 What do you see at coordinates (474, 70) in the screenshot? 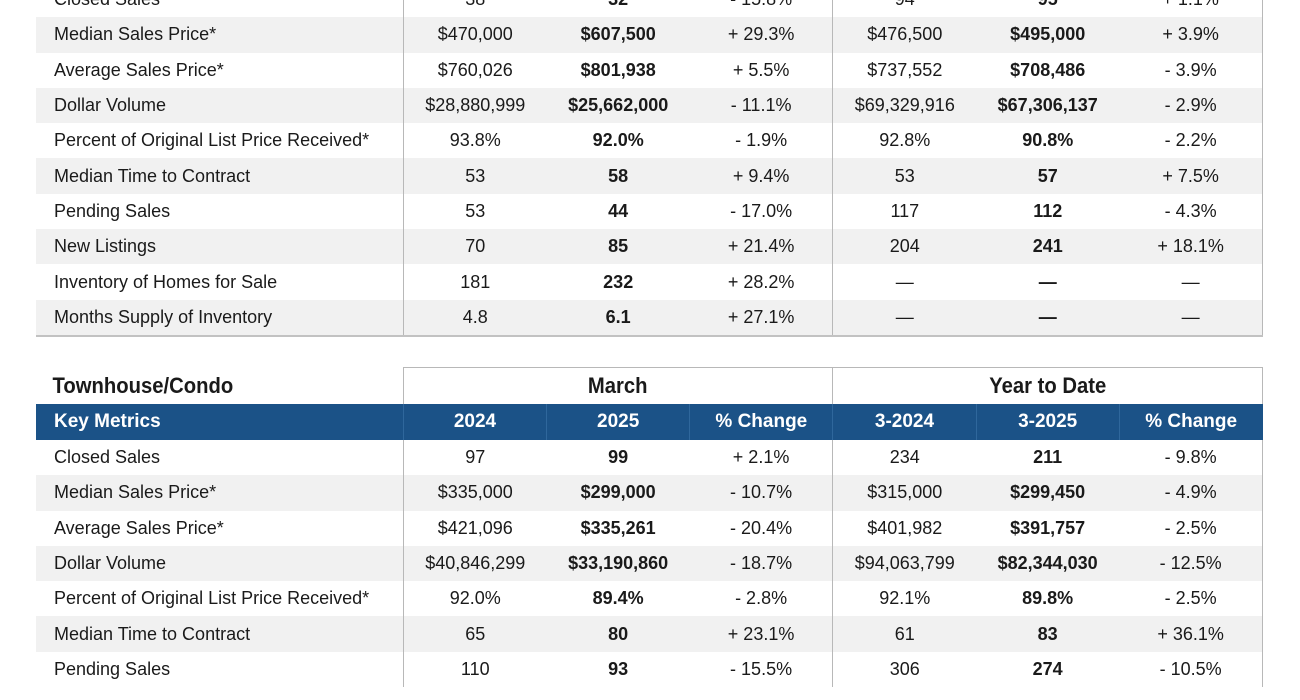
I see `month-2024-value: $760,026` at bounding box center [474, 70].